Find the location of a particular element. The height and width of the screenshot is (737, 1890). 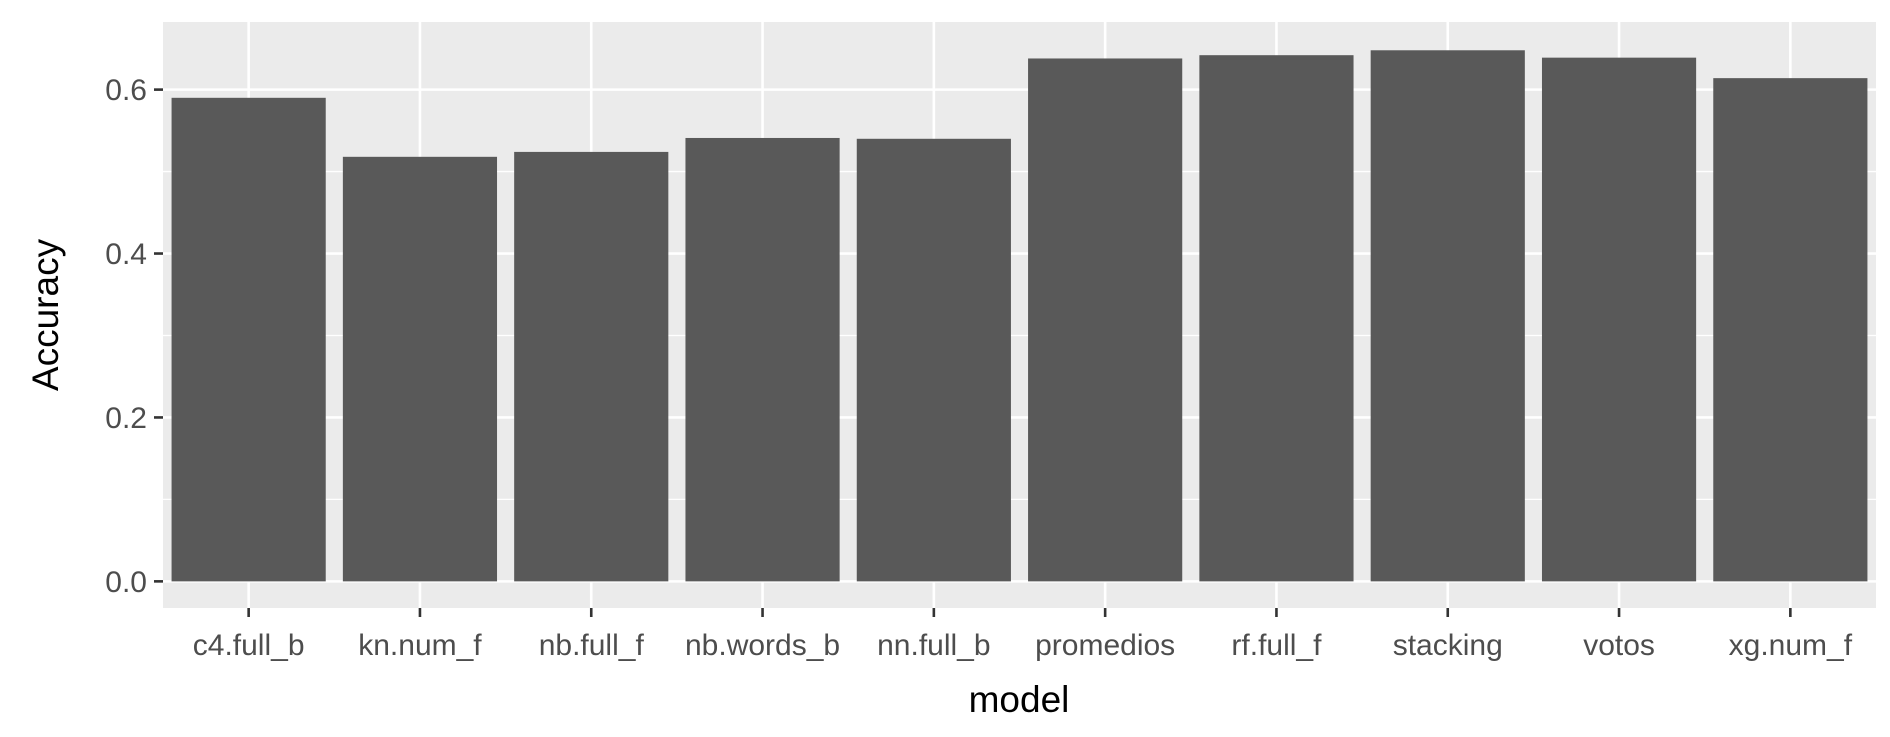

x-tick-label: nb.full_f is located at coordinates (592, 645).